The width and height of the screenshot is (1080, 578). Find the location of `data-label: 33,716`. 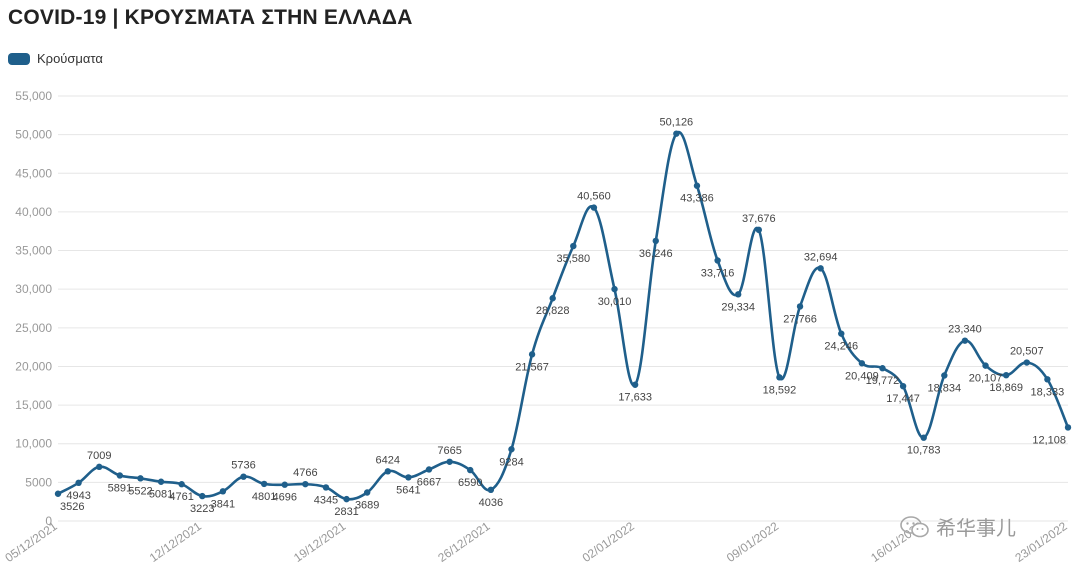

data-label: 33,716 is located at coordinates (718, 273).